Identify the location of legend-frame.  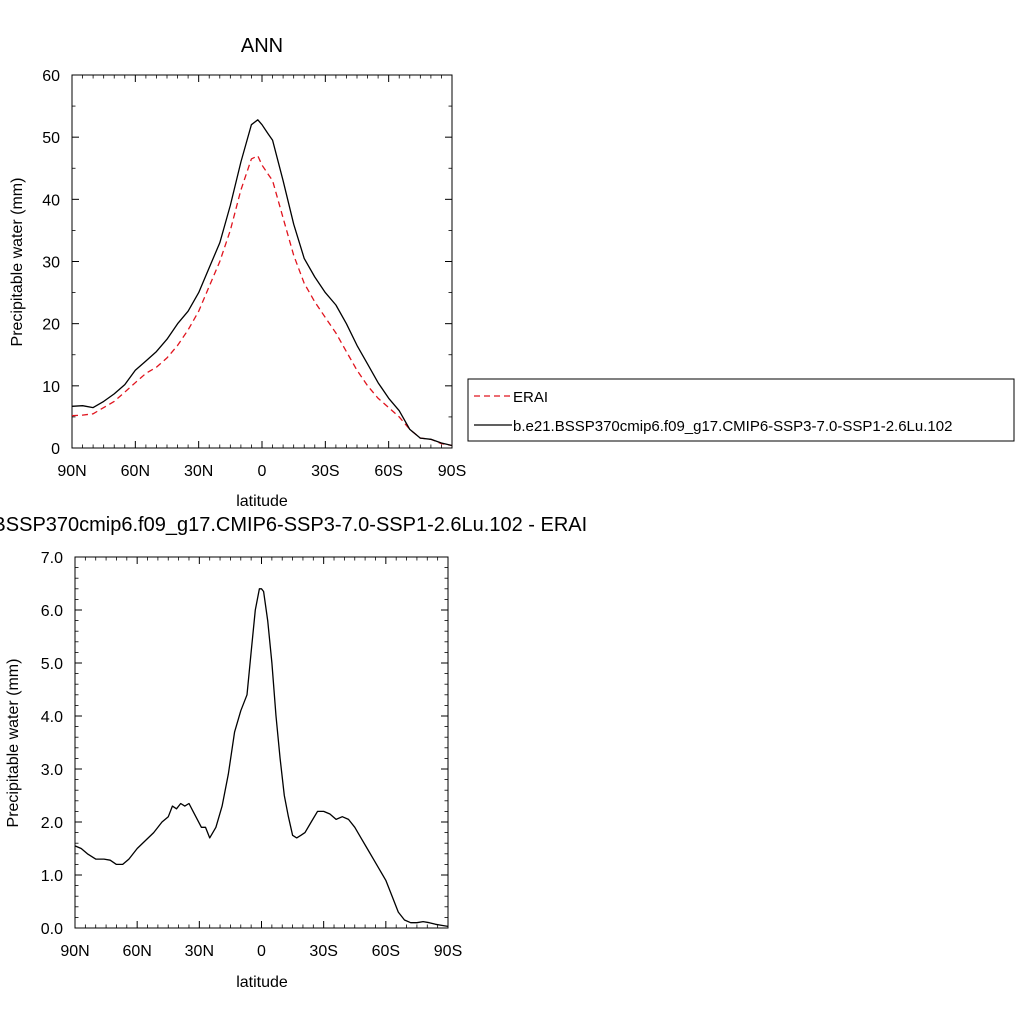
(741, 410).